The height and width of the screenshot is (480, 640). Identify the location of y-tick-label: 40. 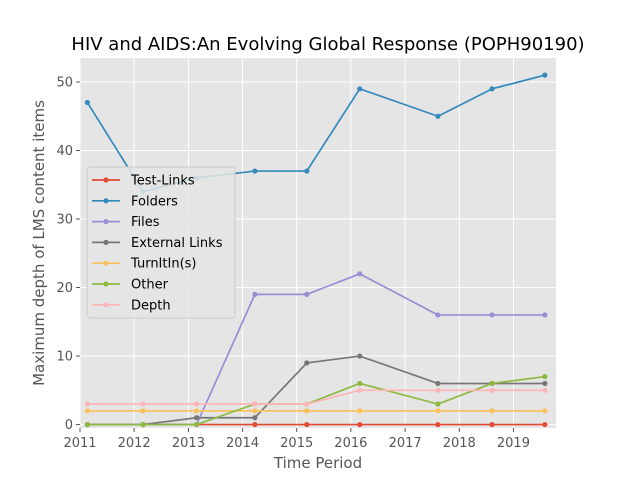
(64, 151).